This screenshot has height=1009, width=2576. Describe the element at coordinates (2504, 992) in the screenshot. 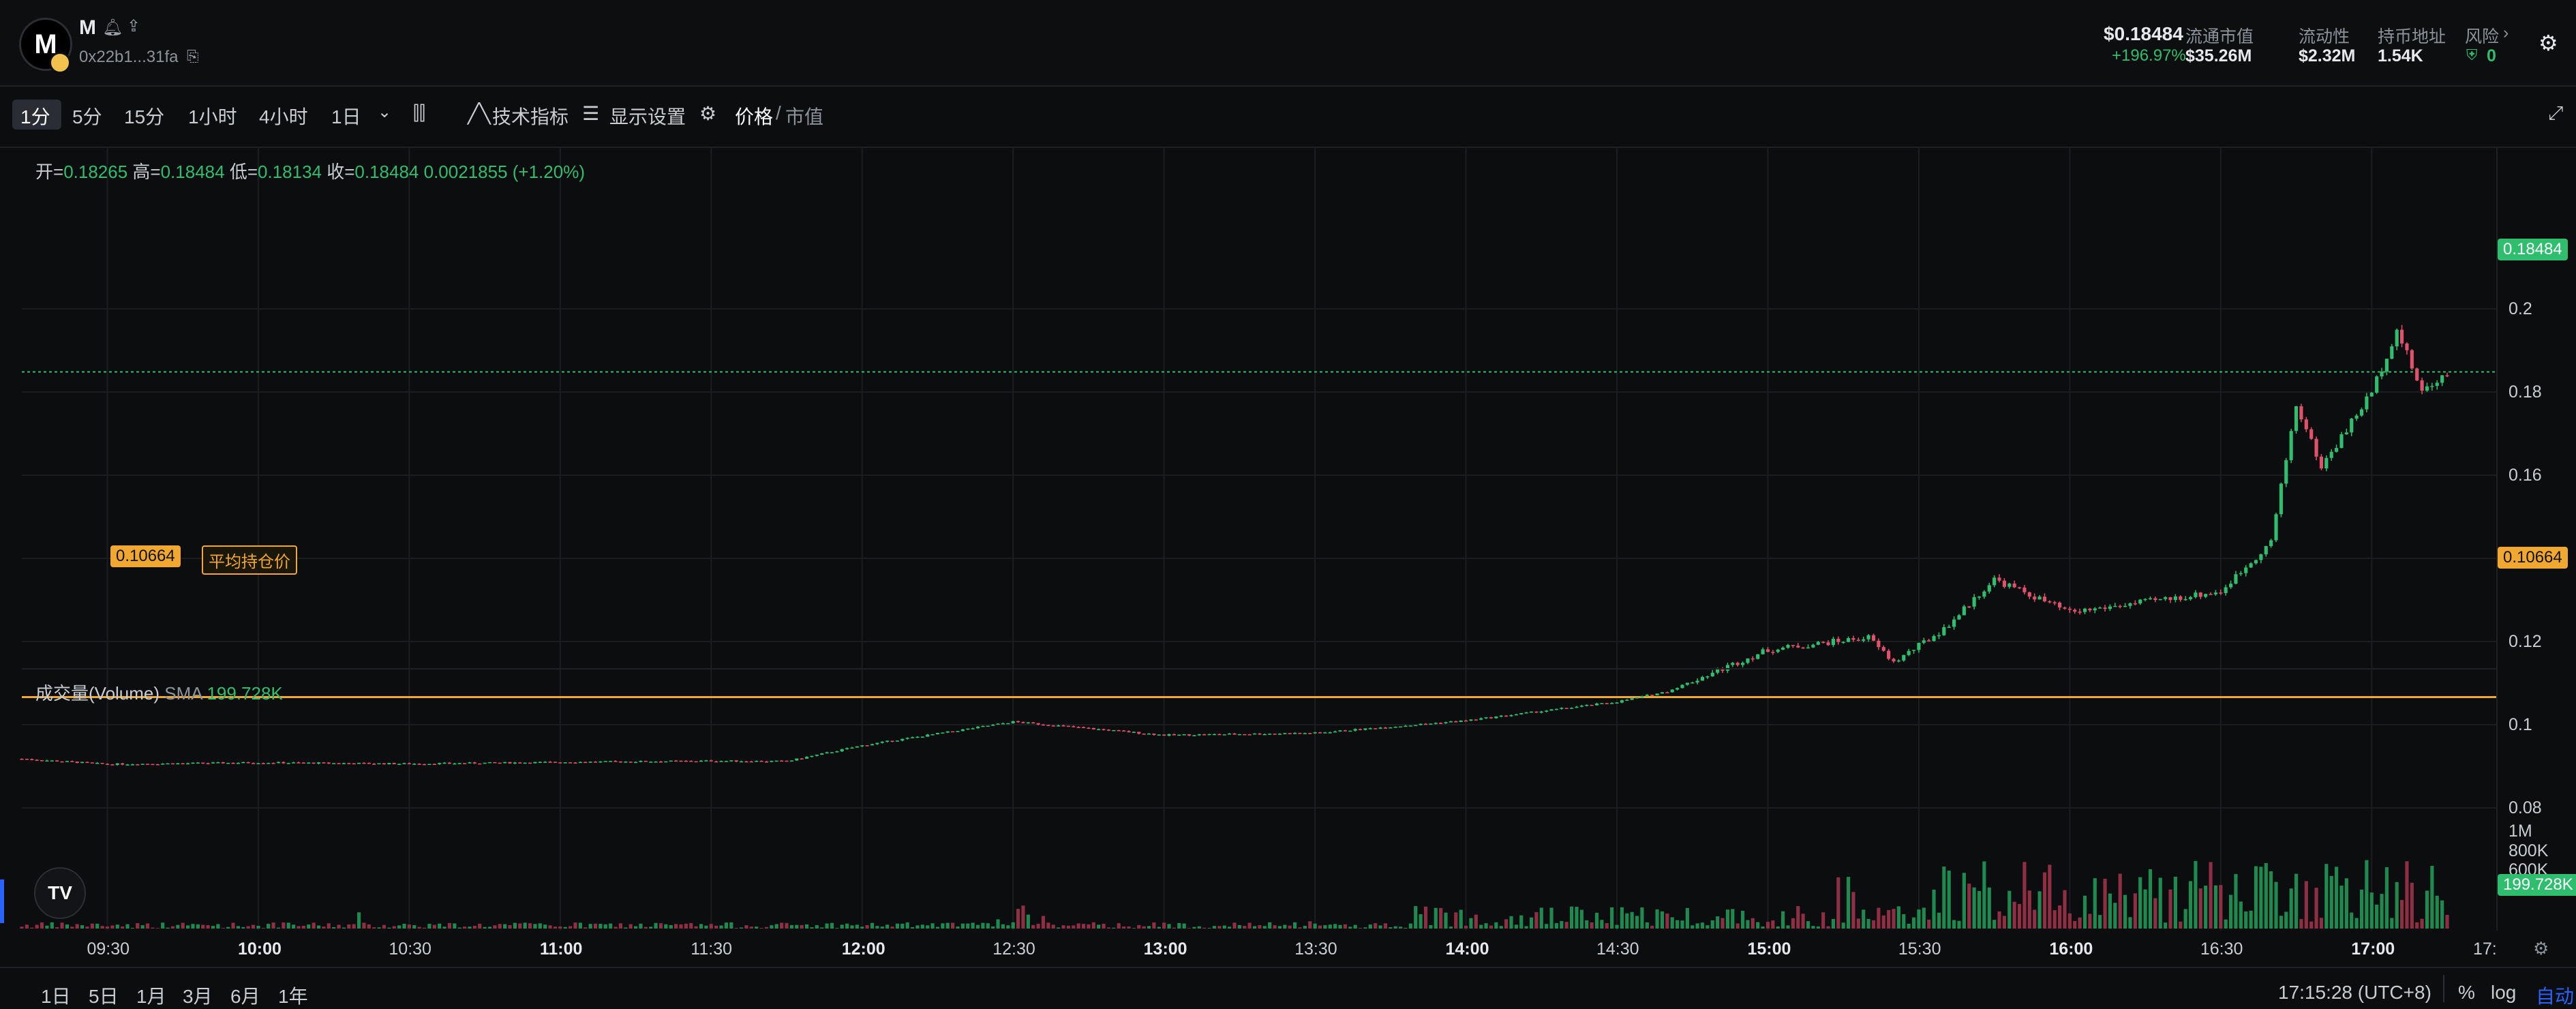

I see `log-toggle: log` at that location.